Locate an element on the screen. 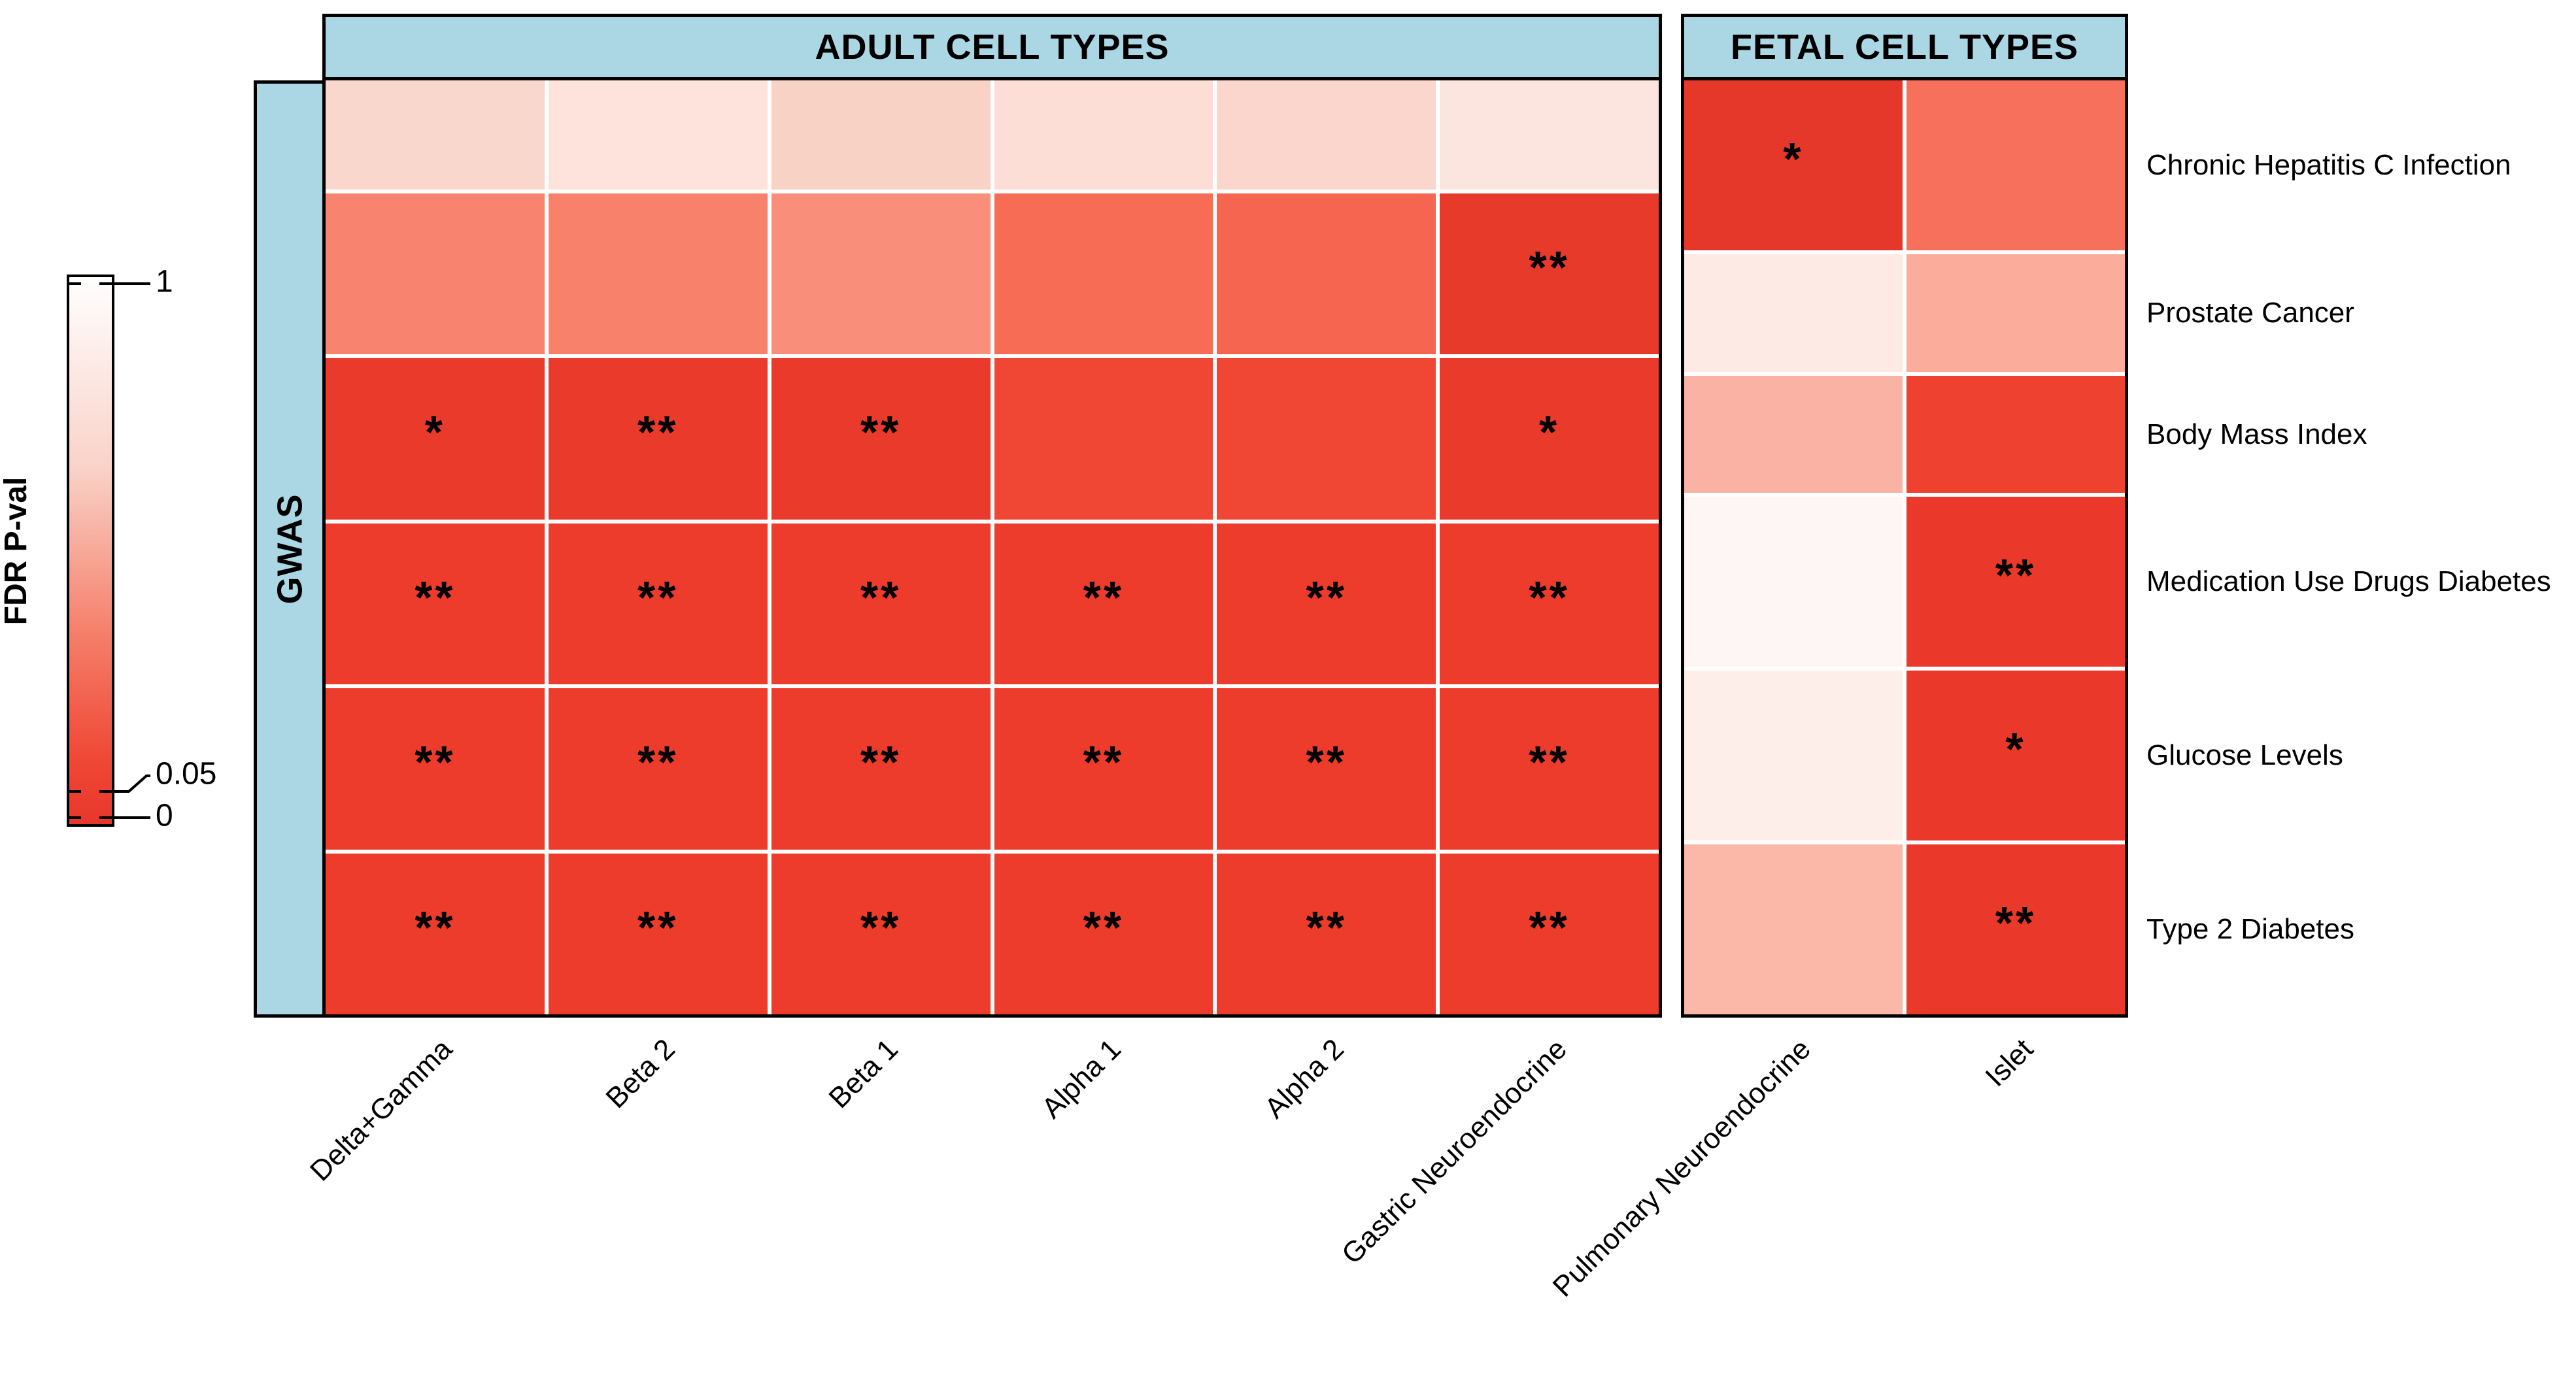 The height and width of the screenshot is (1381, 2576). fetal-header: FETAL CELL TYPES is located at coordinates (1904, 48).